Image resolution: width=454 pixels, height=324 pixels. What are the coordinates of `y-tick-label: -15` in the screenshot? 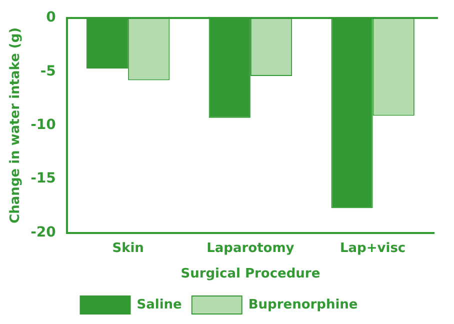 It's located at (43, 178).